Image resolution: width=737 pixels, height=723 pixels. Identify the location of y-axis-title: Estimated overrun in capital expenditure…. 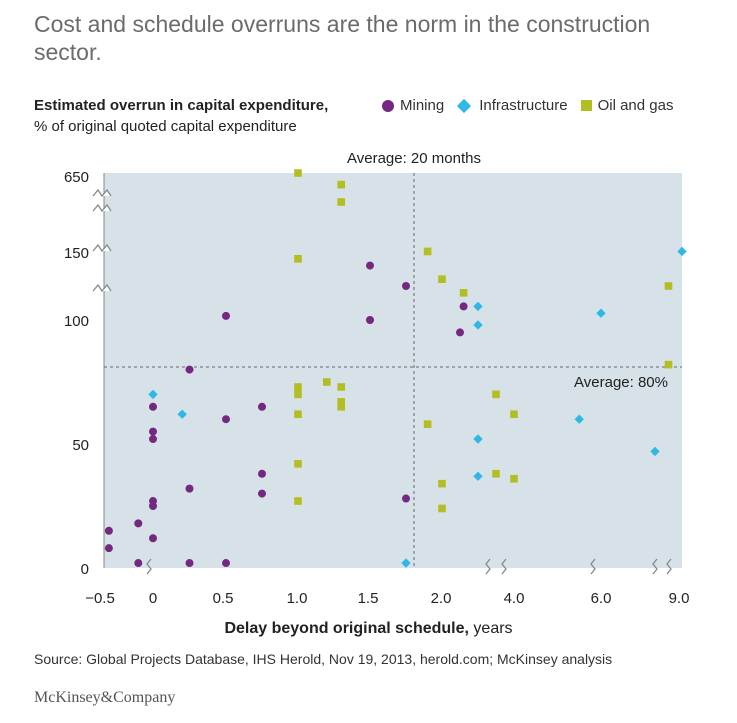
(181, 105).